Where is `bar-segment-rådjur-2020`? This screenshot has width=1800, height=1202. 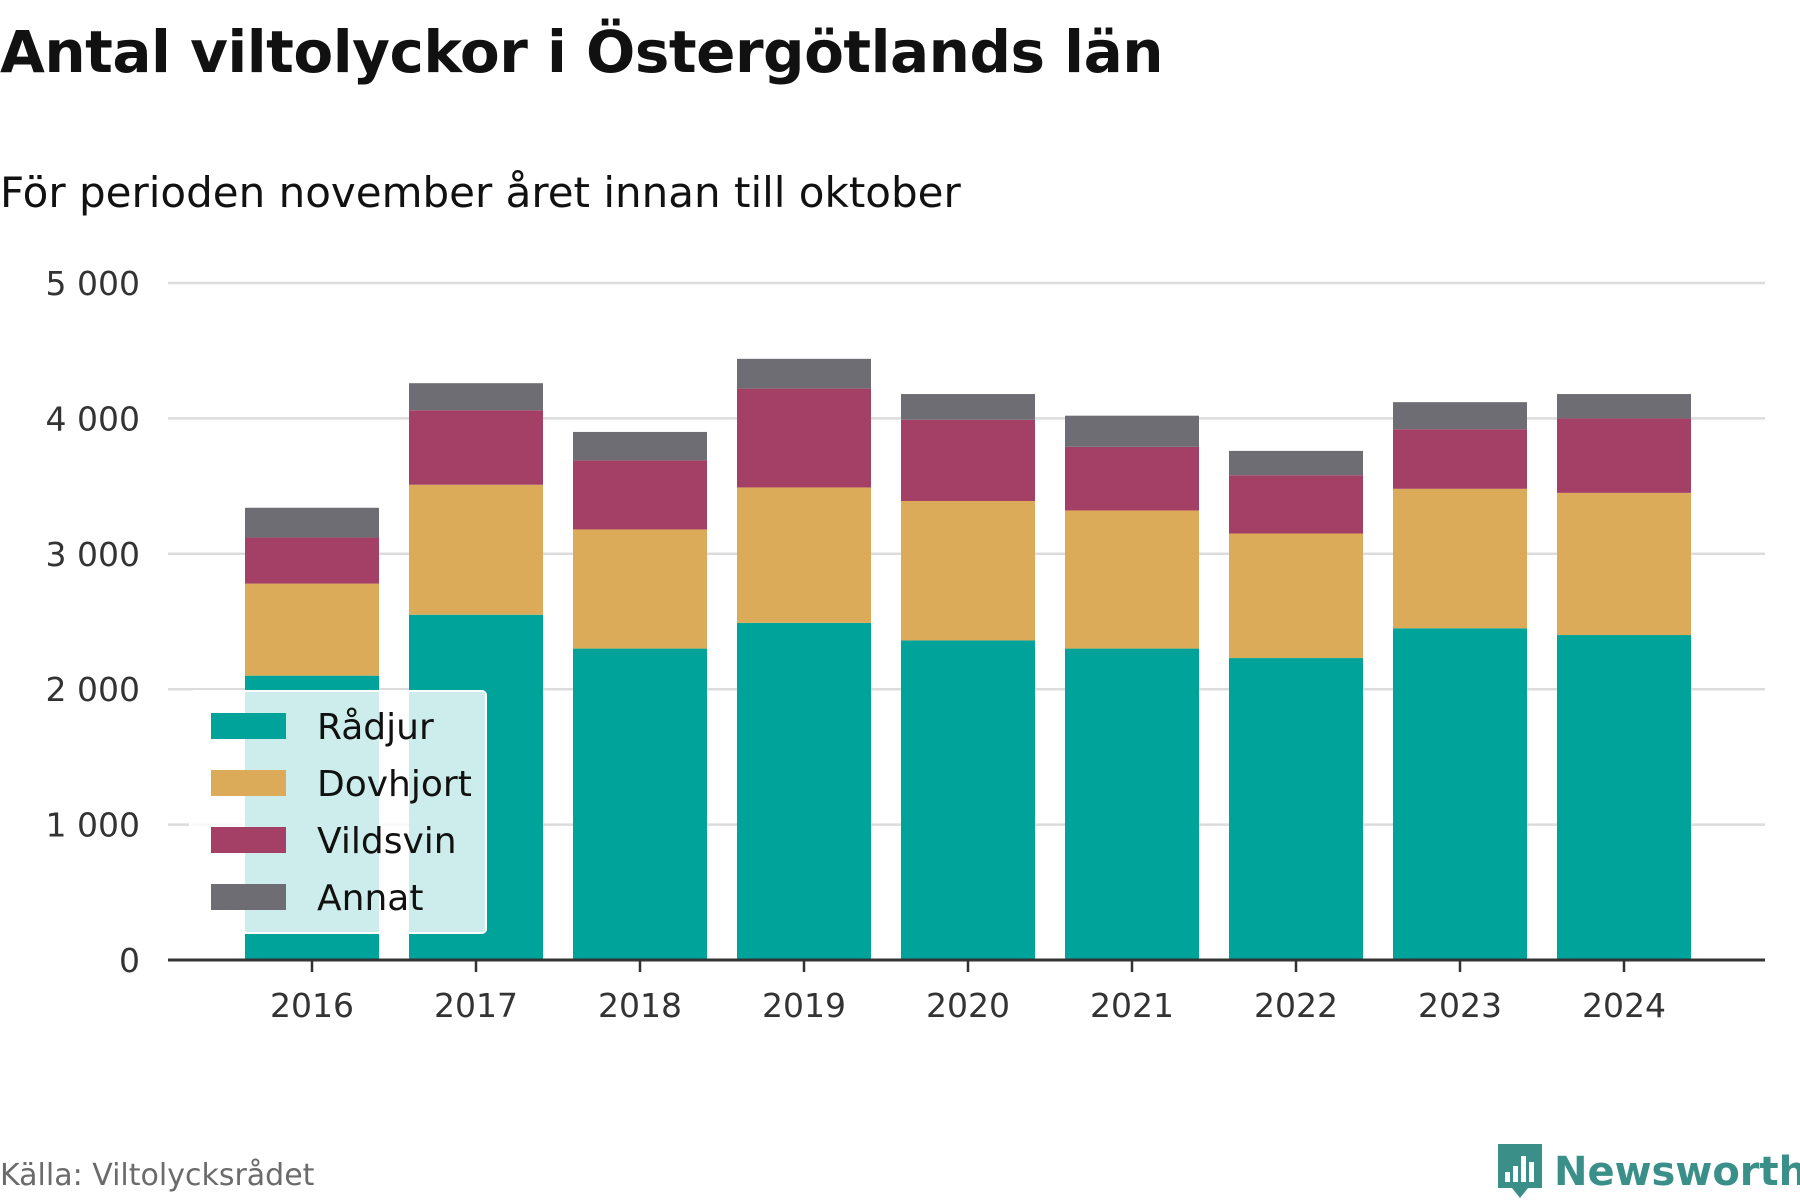 bar-segment-rådjur-2020 is located at coordinates (968, 800).